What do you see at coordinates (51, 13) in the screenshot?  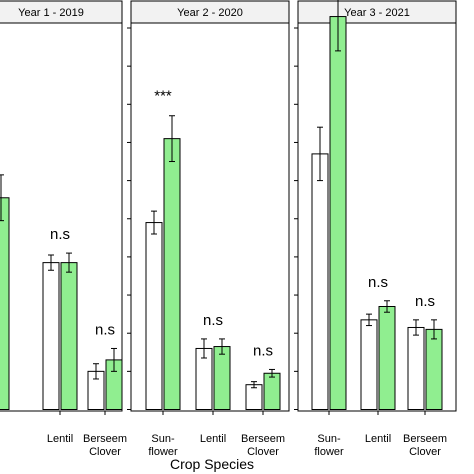 I see `panel-title: Year 1 - 2019` at bounding box center [51, 13].